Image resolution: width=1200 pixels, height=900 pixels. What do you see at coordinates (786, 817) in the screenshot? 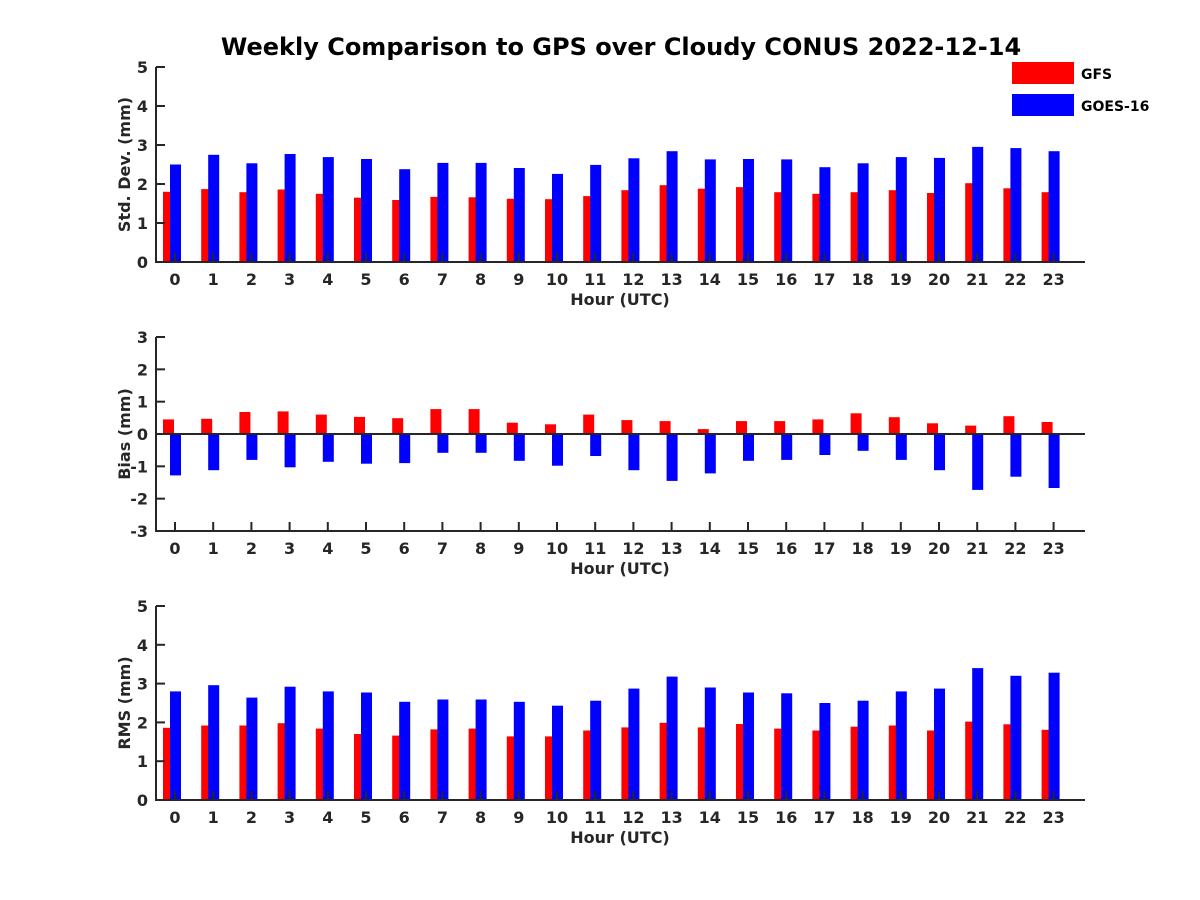
I see `x-tick-label-rms-16: 16` at bounding box center [786, 817].